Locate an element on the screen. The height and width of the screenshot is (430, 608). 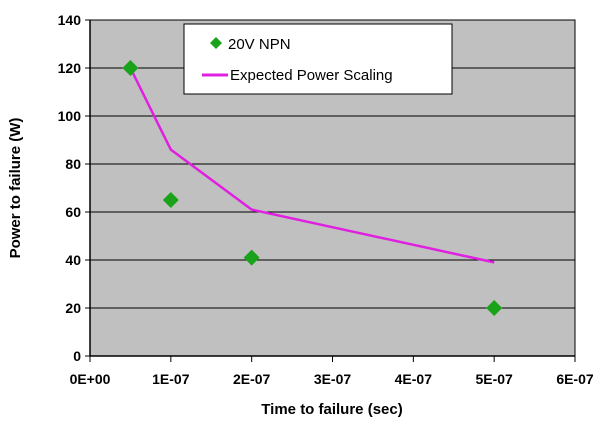
legend-box is located at coordinates (318, 59).